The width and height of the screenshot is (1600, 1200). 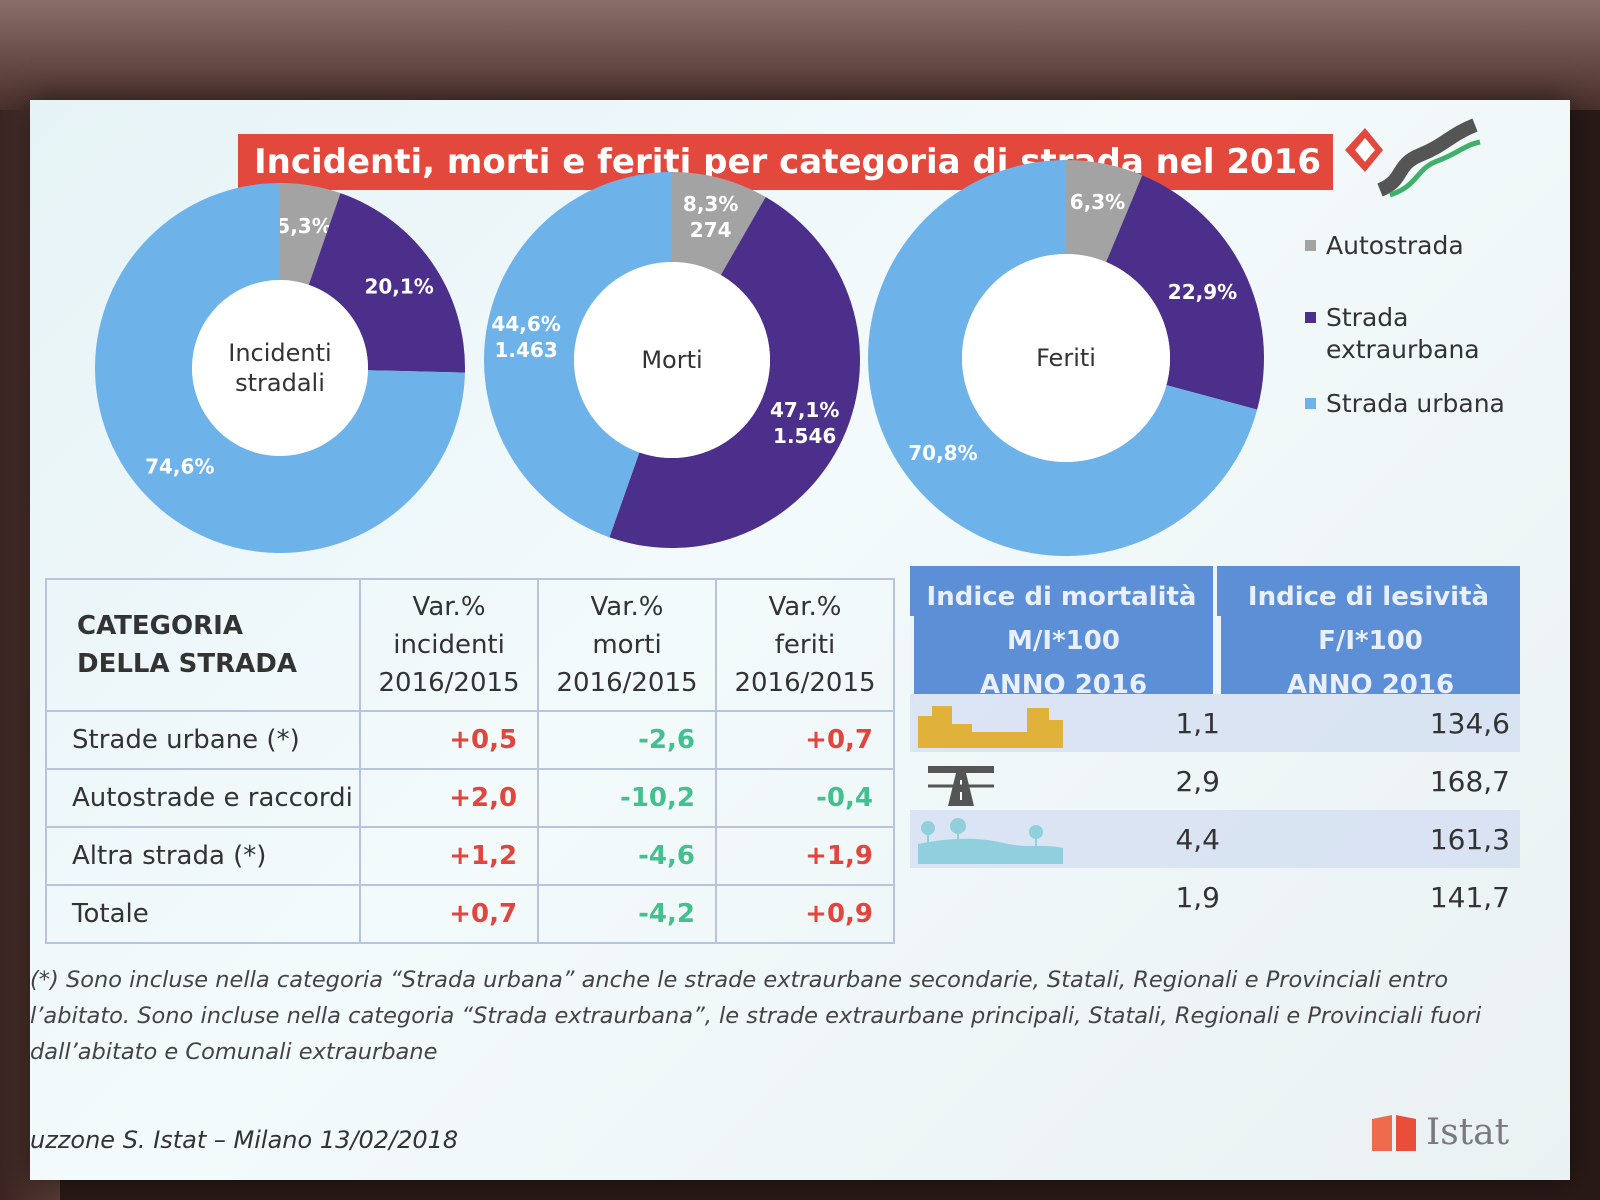 What do you see at coordinates (187, 664) in the screenshot?
I see `header-cat-line2: DELLA STRADA` at bounding box center [187, 664].